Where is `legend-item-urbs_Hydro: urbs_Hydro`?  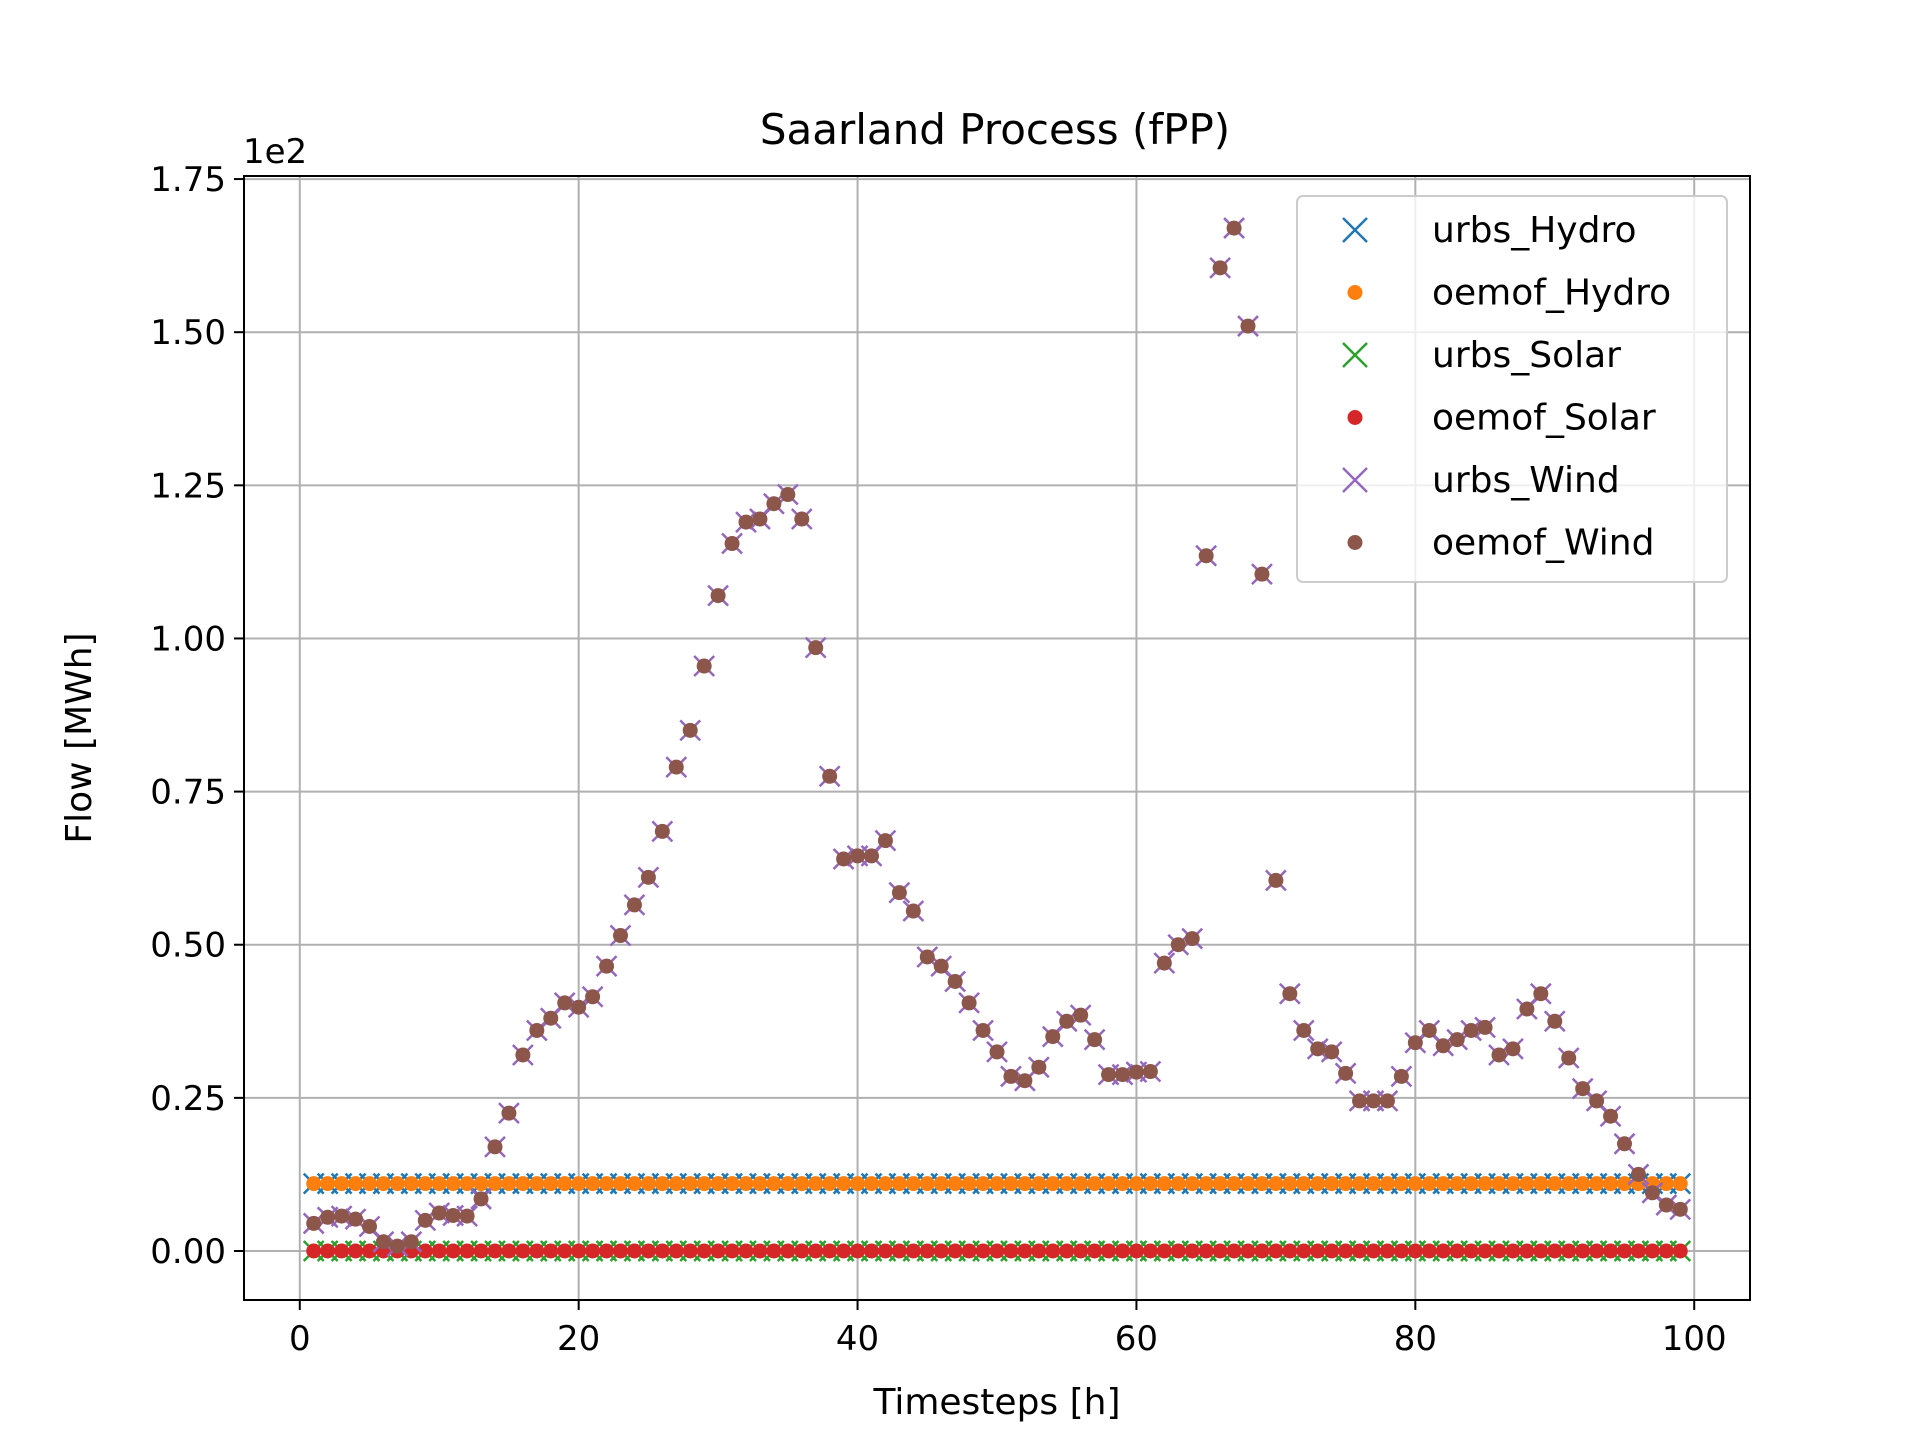 legend-item-urbs_Hydro: urbs_Hydro is located at coordinates (1489, 230).